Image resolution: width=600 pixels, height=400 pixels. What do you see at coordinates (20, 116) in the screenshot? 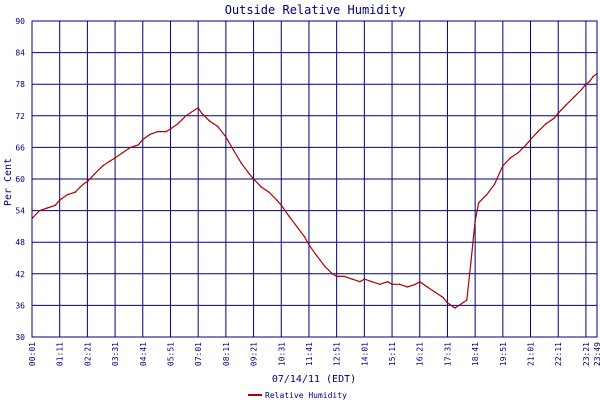
I see `y-tick-label: 72` at bounding box center [20, 116].